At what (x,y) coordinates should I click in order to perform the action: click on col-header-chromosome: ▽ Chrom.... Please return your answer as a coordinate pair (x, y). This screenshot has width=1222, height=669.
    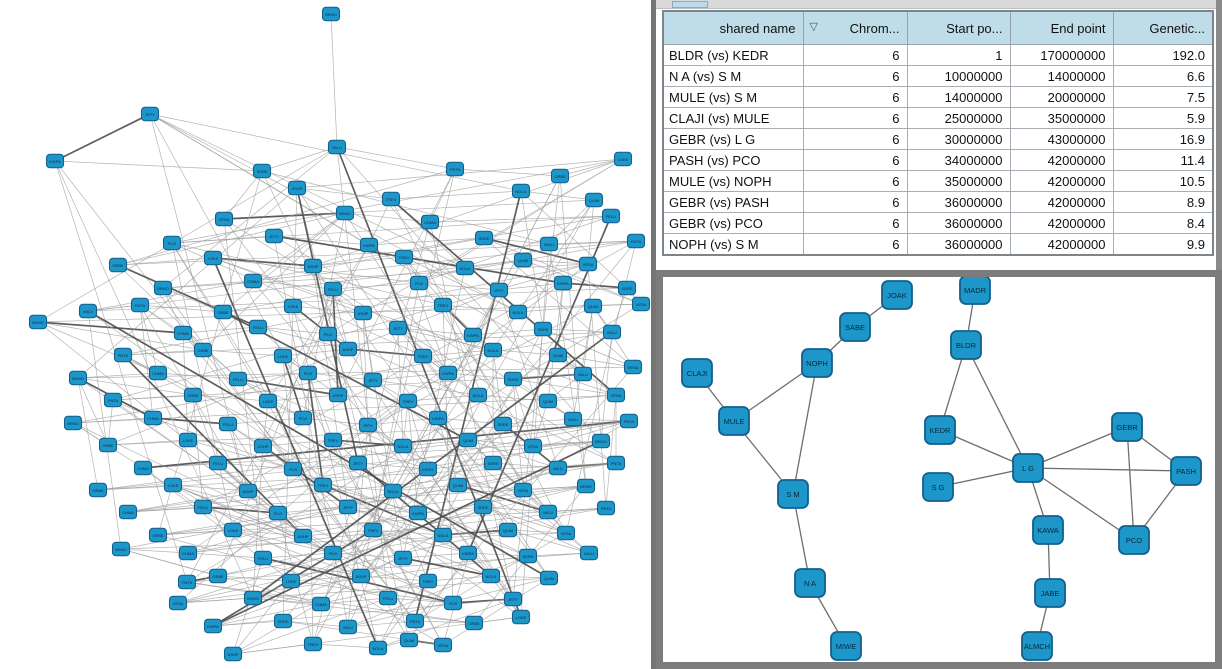
    Looking at the image, I should click on (855, 27).